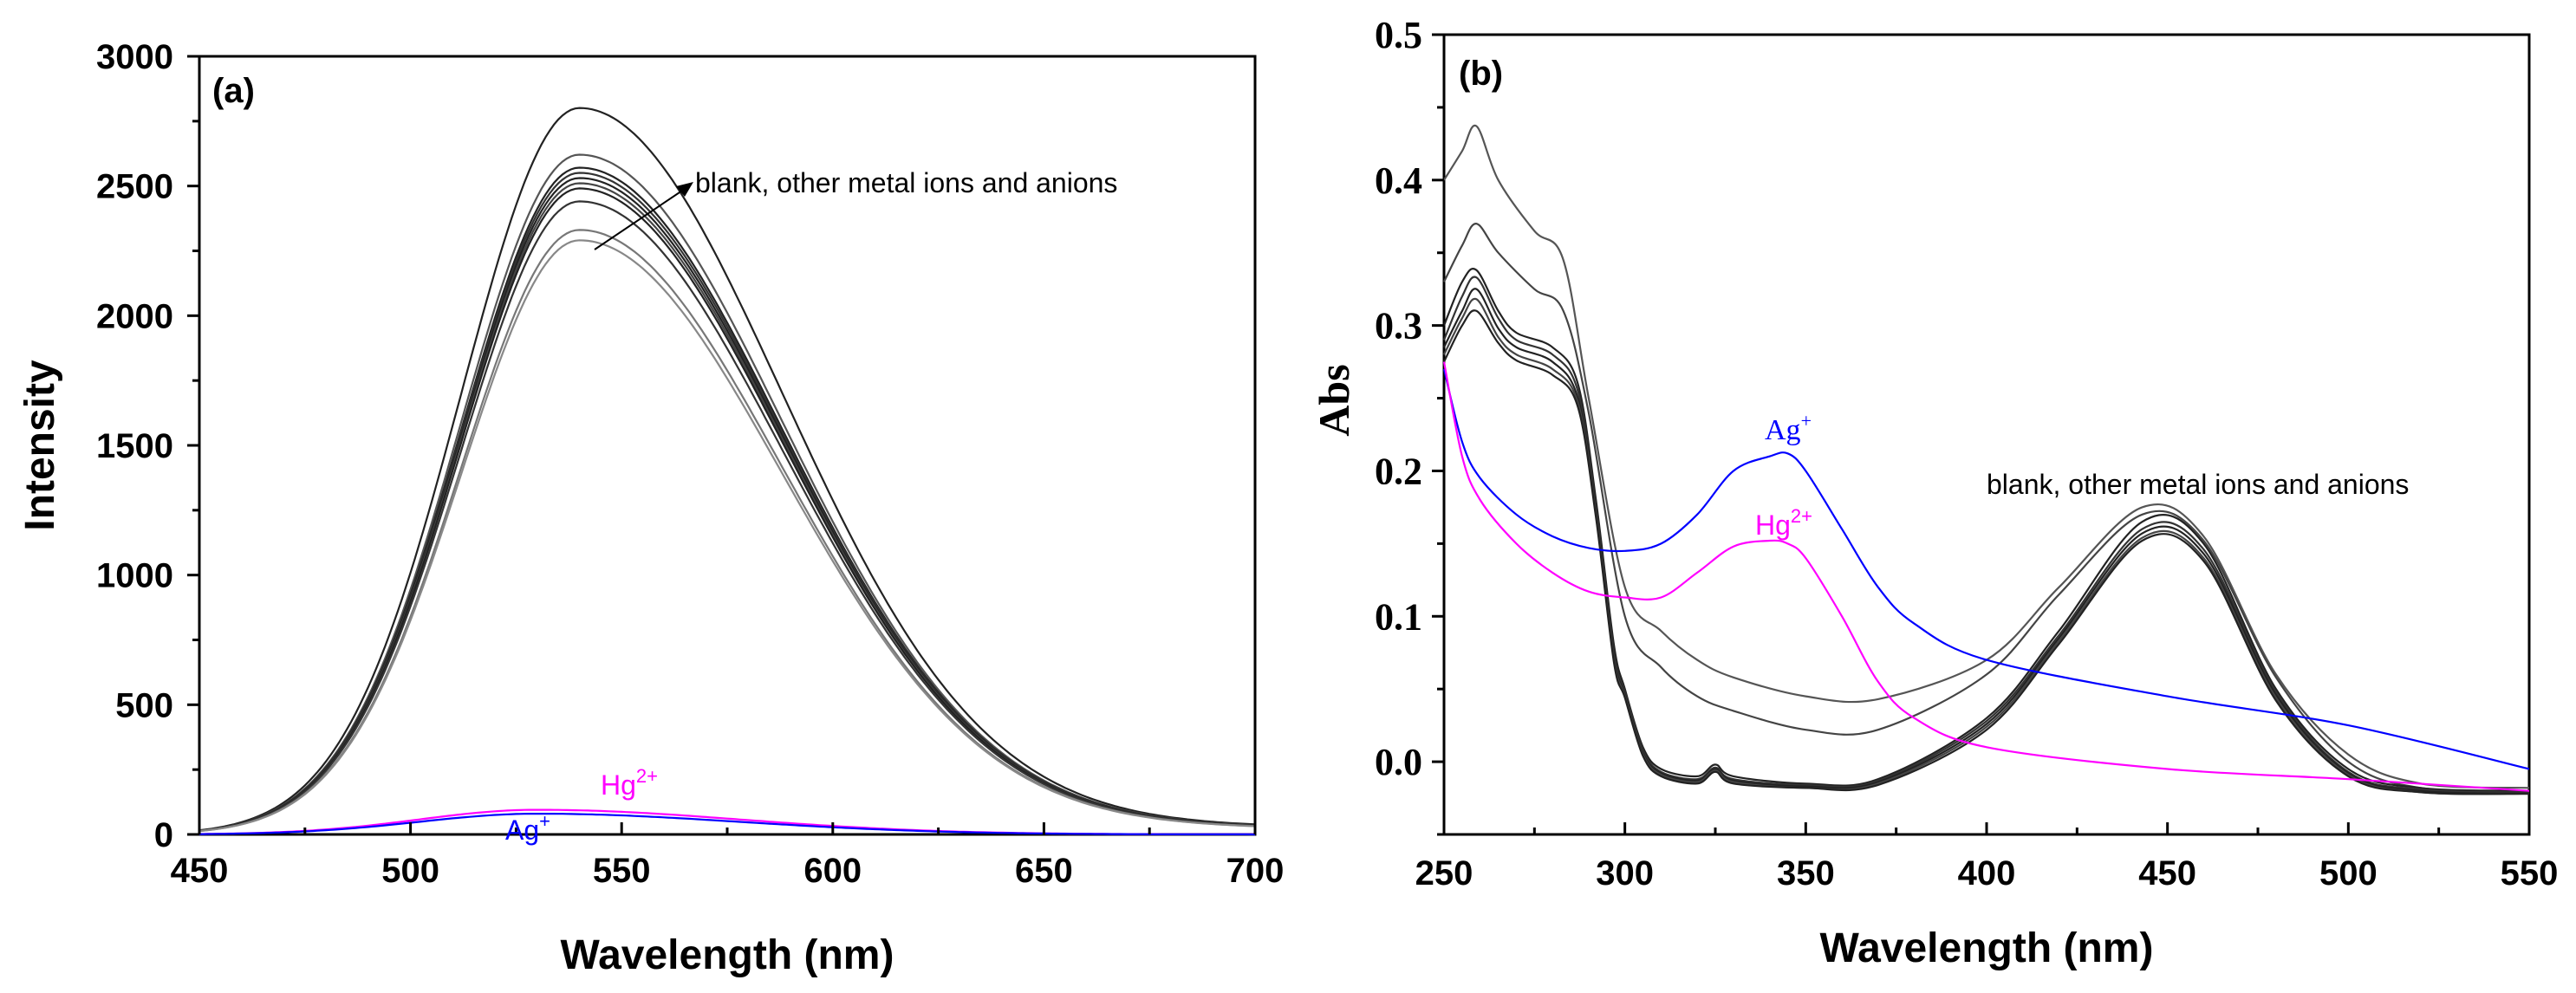  I want to click on panel-b-x-ticks: 250 300 350 400 450 500 550, so click(1987, 857).